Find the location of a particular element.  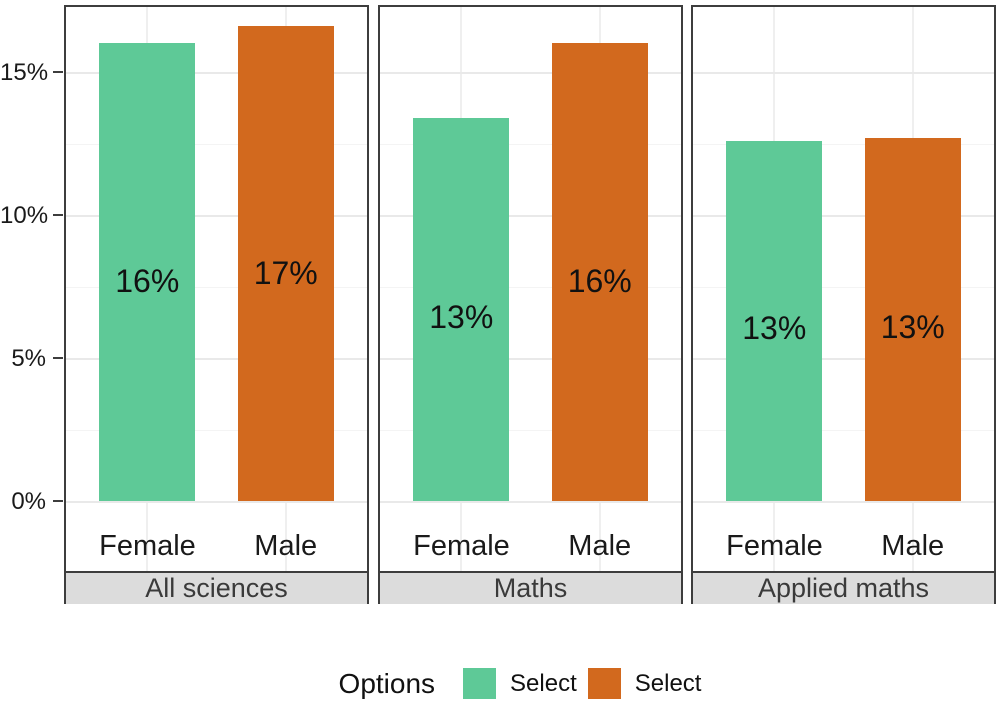

legend: Options Select Select is located at coordinates (520, 683).